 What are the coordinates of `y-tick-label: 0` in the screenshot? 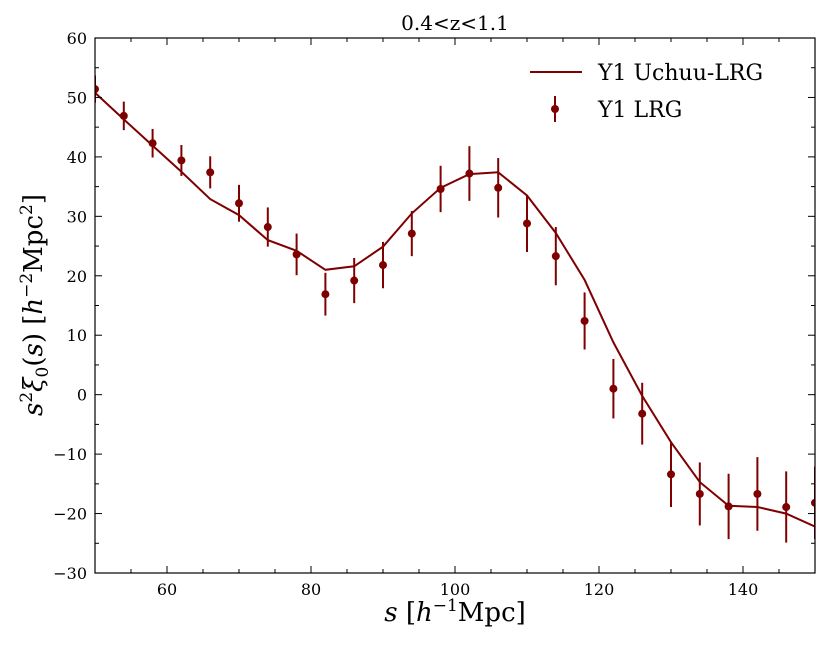 It's located at (82, 395).